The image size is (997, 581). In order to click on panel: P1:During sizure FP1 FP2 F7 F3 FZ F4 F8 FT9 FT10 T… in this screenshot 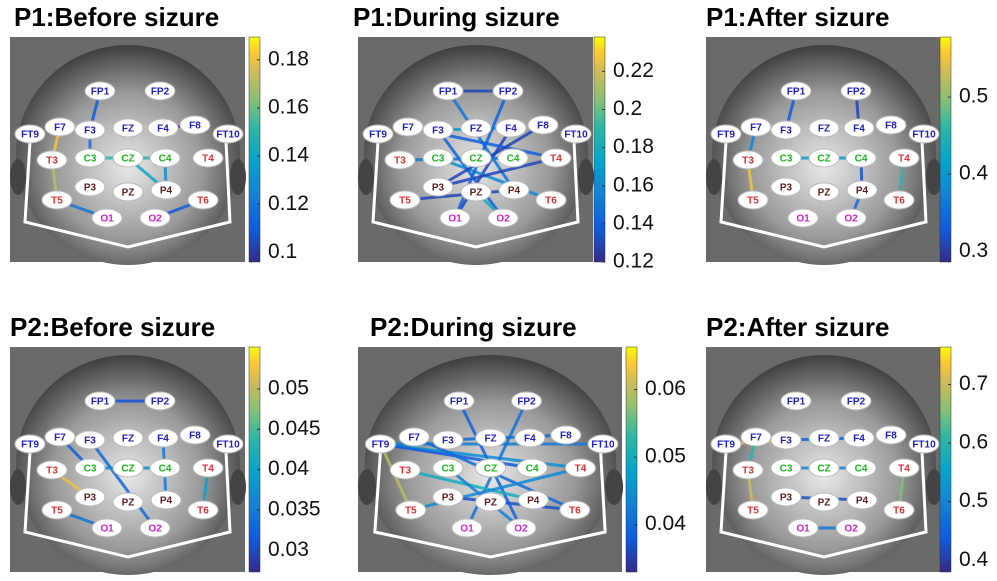, I will do `click(503, 137)`.